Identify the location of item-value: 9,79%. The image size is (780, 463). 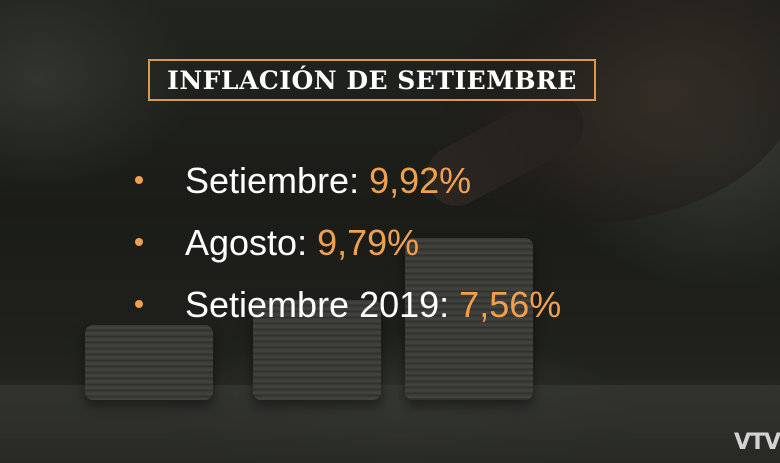
(368, 242).